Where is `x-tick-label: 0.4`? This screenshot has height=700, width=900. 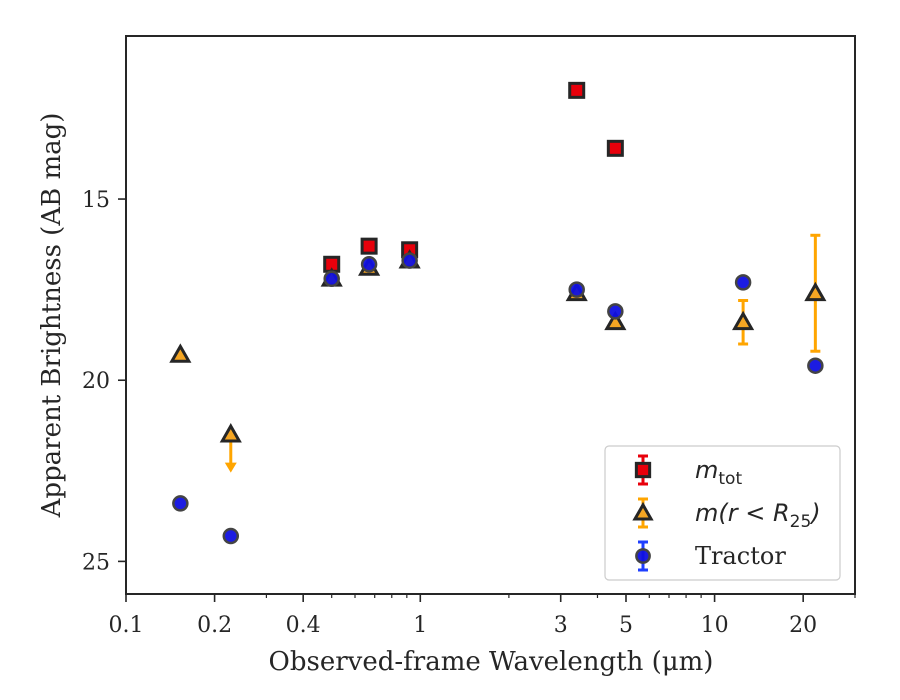 x-tick-label: 0.4 is located at coordinates (303, 625).